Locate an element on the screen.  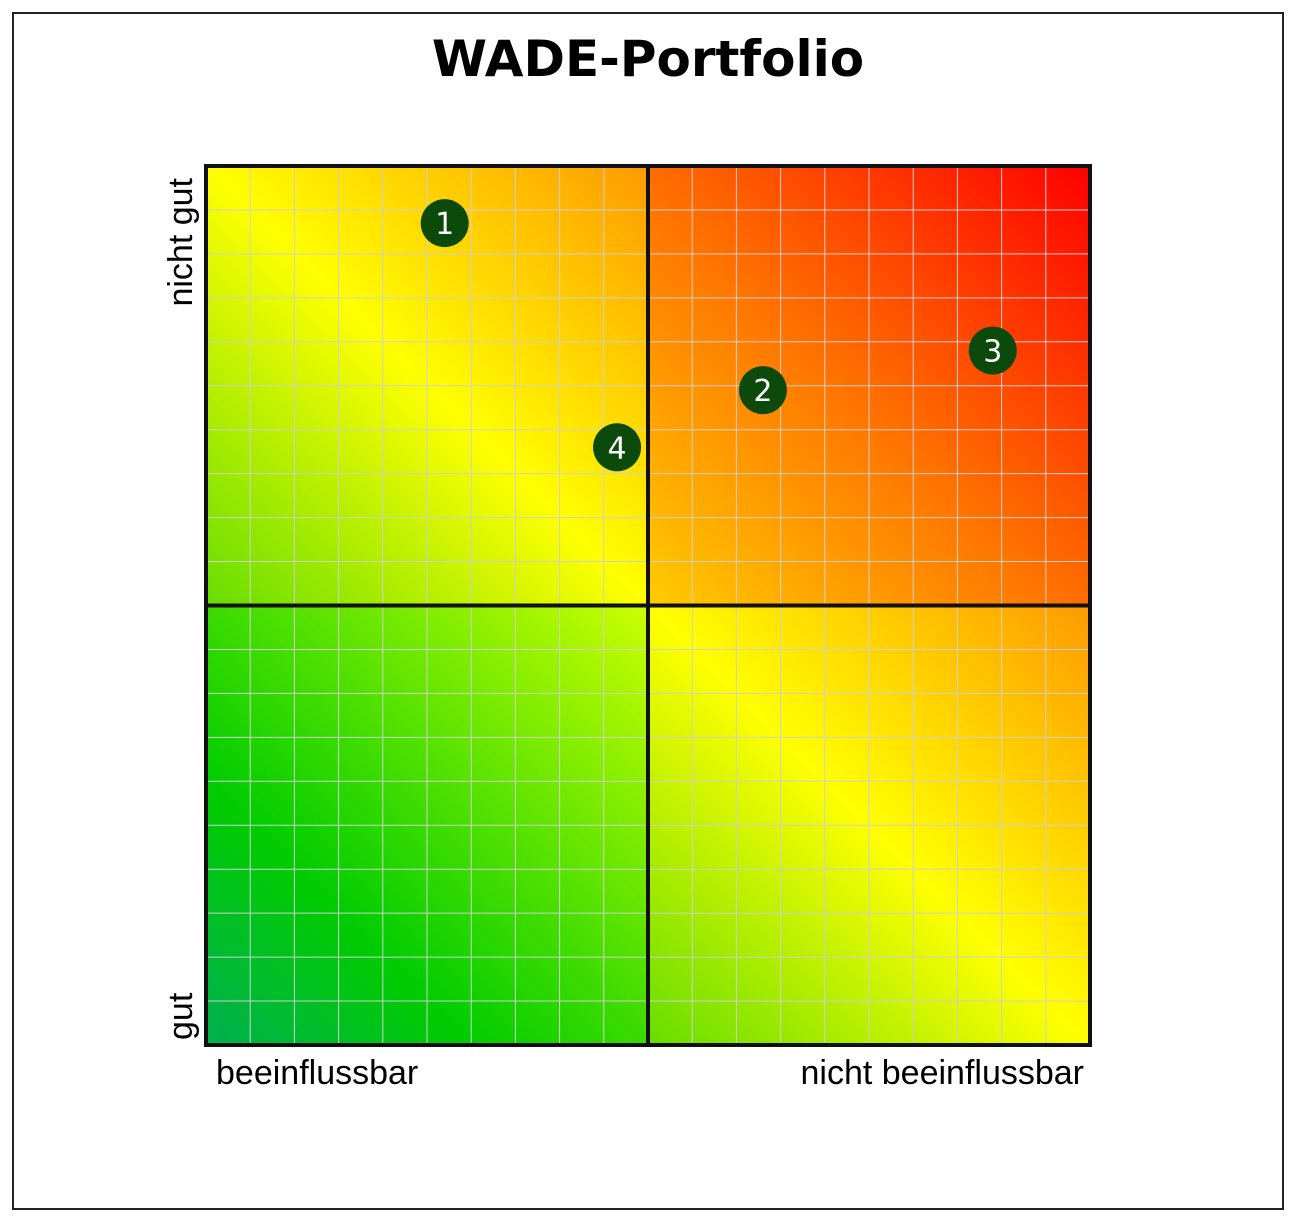
chart-title: WADE-Portfolio is located at coordinates (648, 59).